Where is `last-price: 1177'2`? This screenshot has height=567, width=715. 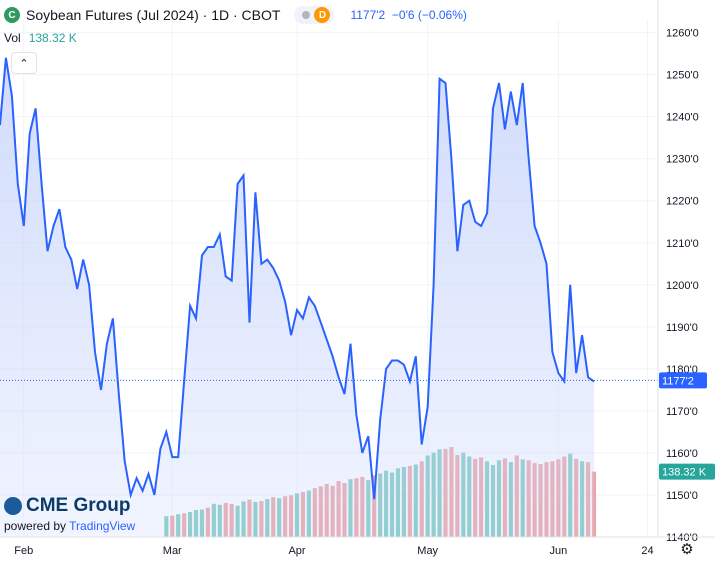
last-price: 1177'2 is located at coordinates (368, 15).